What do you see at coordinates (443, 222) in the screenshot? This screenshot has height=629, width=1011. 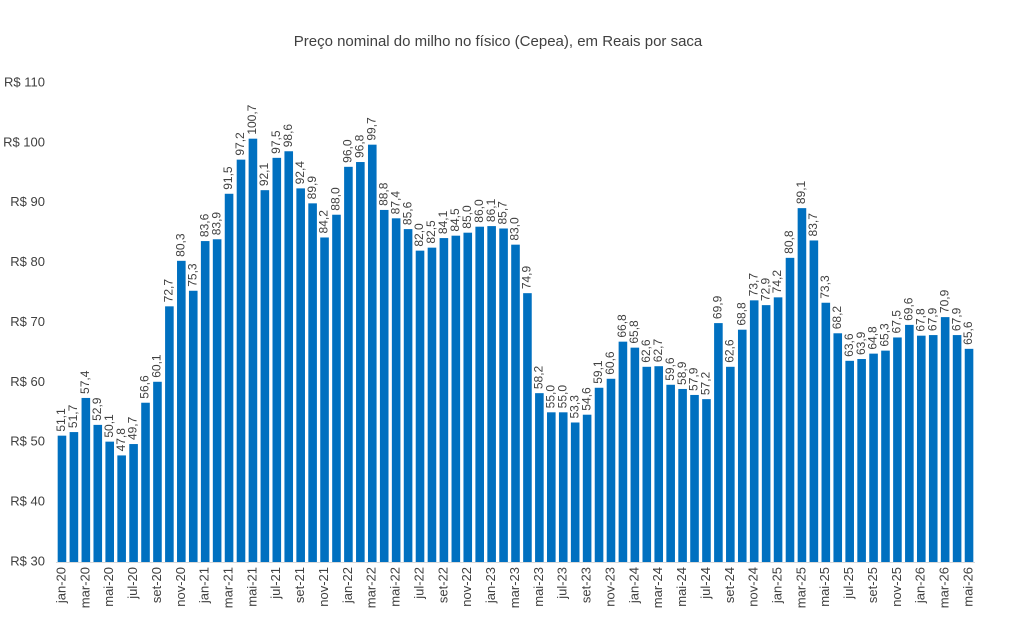 I see `data-label: 84,1` at bounding box center [443, 222].